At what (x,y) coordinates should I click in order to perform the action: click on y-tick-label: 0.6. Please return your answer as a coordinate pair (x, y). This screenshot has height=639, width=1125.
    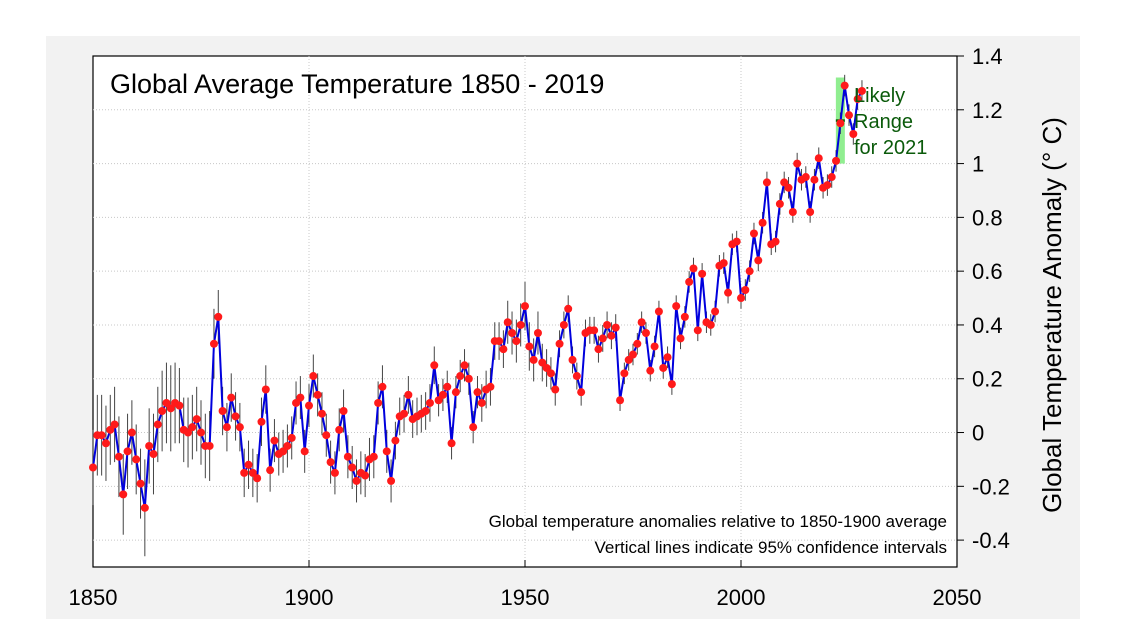
    Looking at the image, I should click on (987, 271).